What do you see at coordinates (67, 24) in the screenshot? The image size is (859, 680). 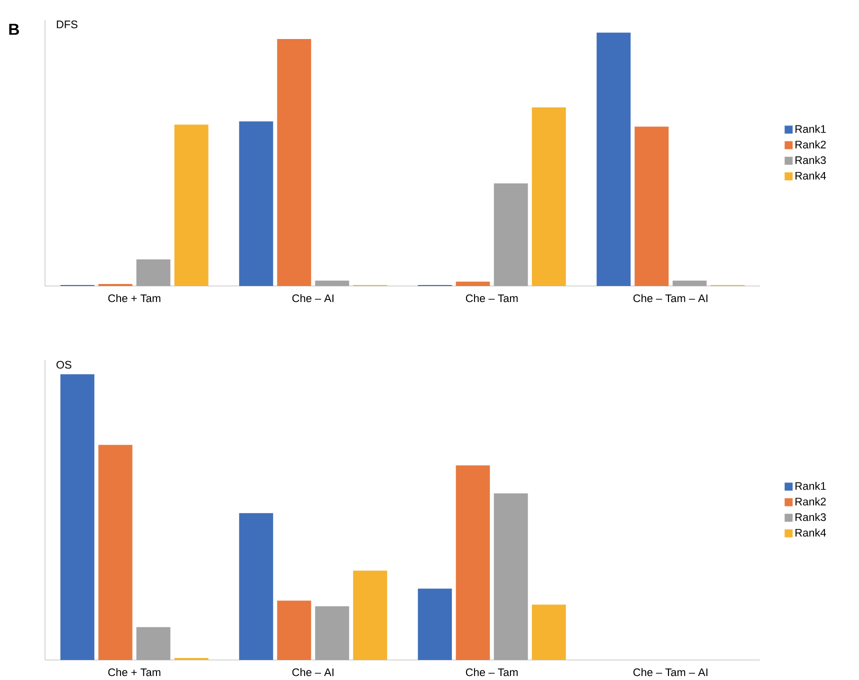 I see `chart-title: DFS` at bounding box center [67, 24].